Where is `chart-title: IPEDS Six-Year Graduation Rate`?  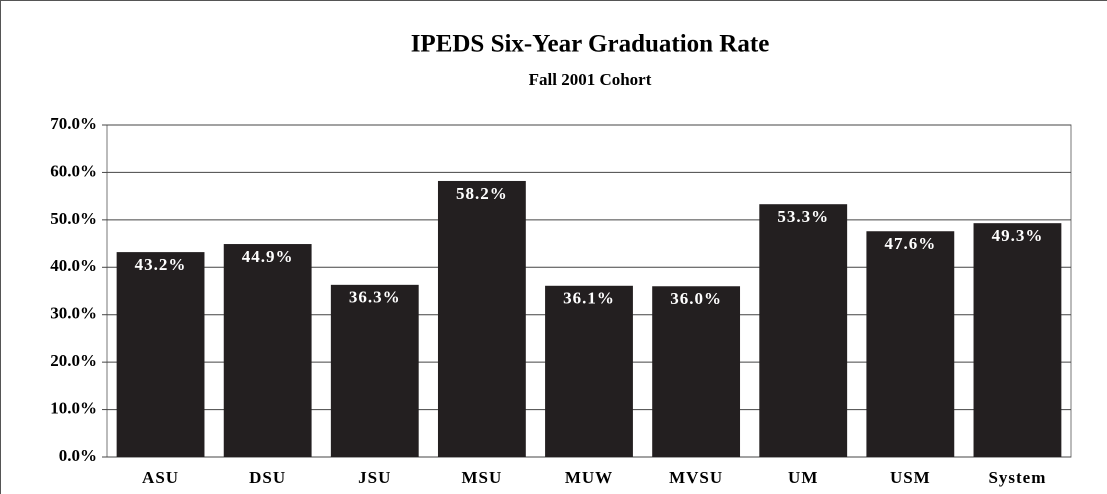
chart-title: IPEDS Six-Year Graduation Rate is located at coordinates (590, 44).